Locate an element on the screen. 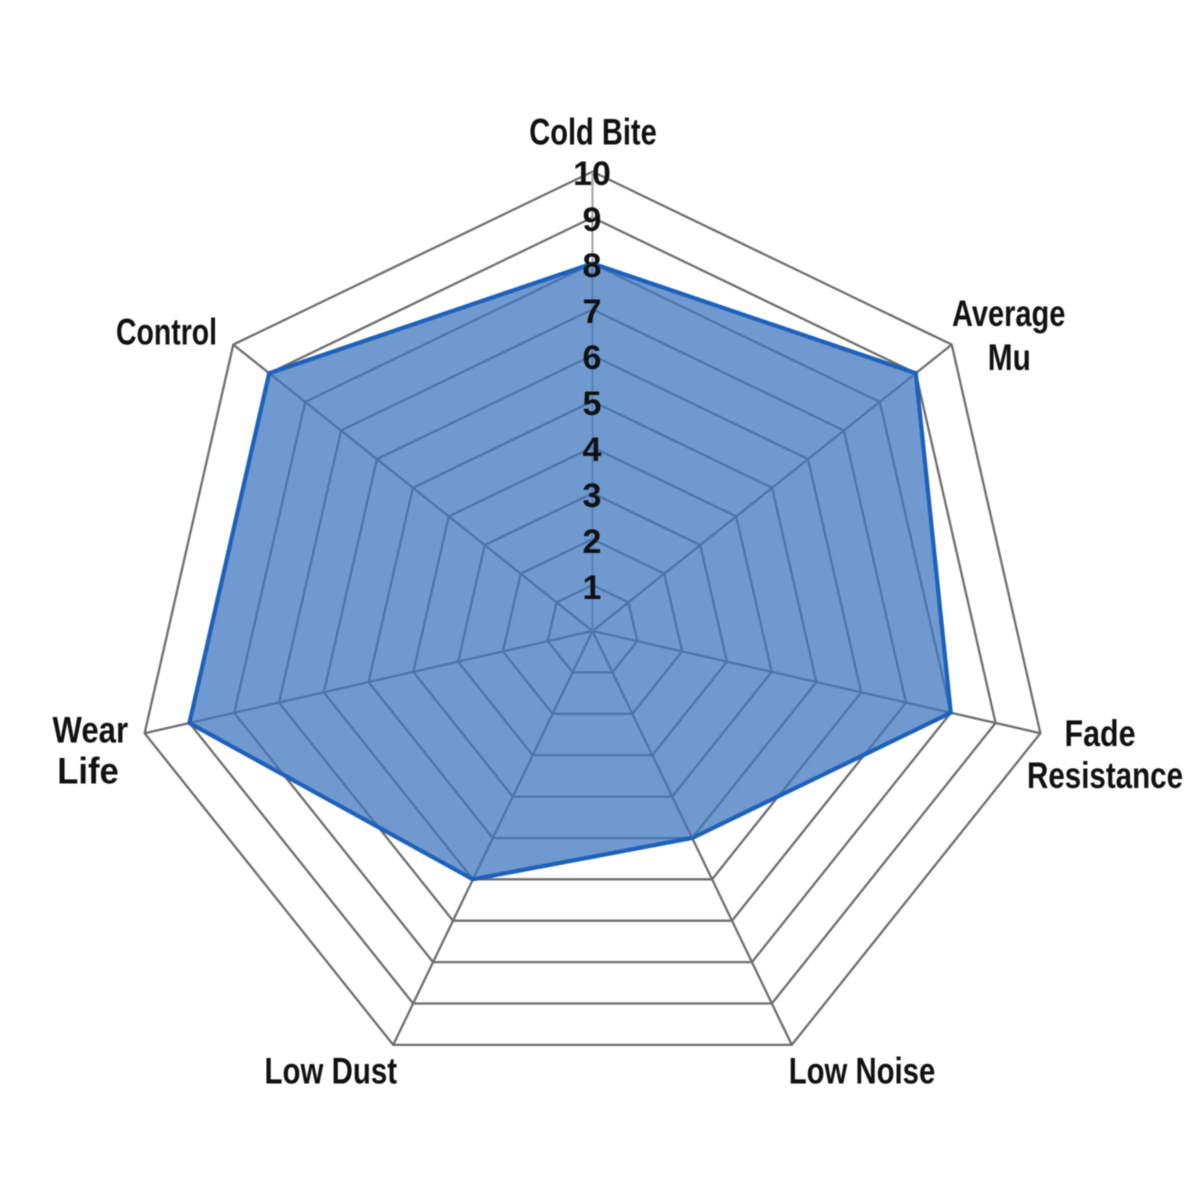 The width and height of the screenshot is (1200, 1200). svg-text: 9 is located at coordinates (592, 220).